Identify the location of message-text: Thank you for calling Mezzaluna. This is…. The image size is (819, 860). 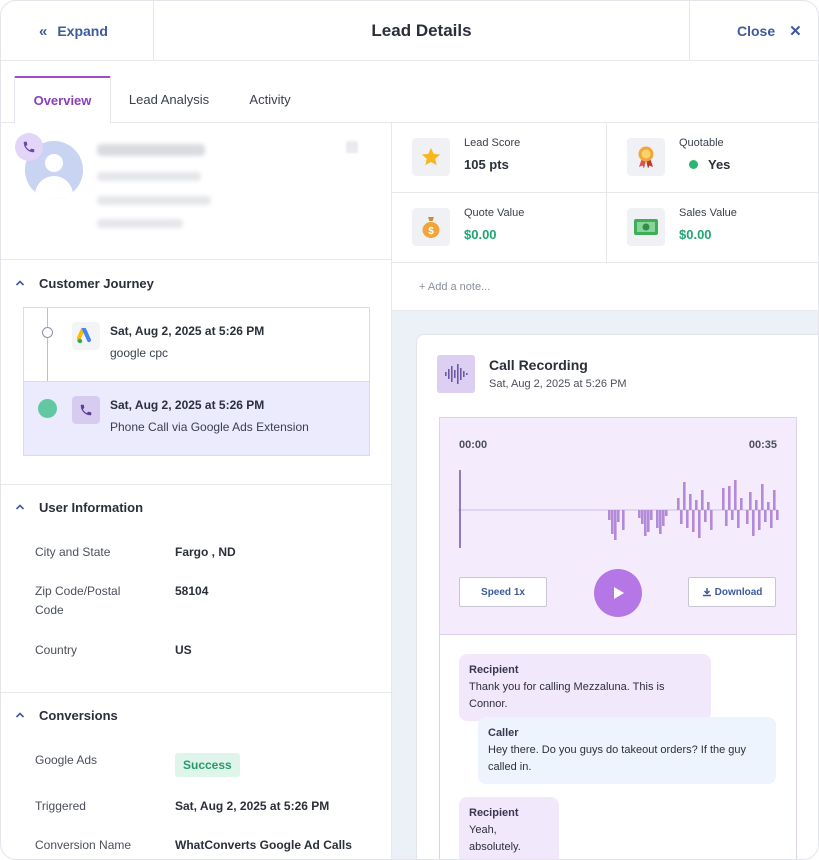
(567, 695).